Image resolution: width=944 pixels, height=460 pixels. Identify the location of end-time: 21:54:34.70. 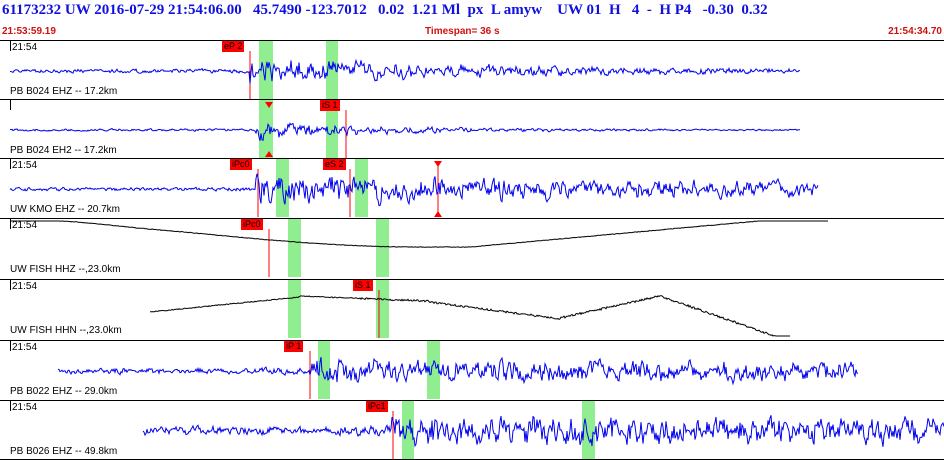
(915, 31).